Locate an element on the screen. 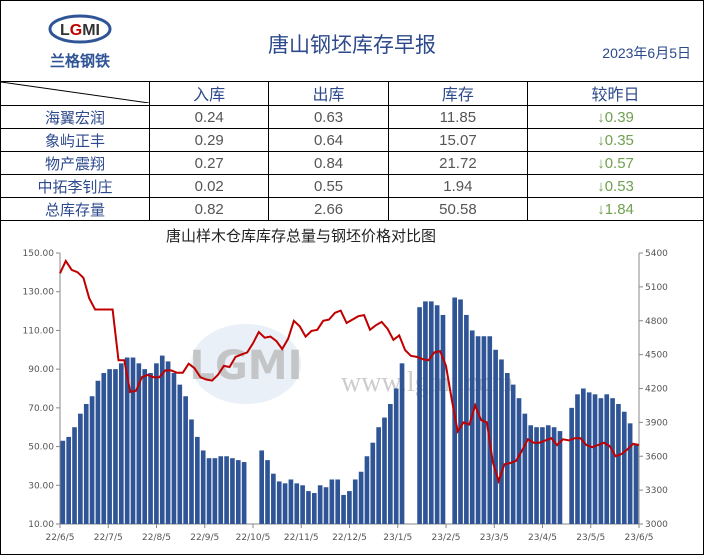  table-row: 象屿正丰 0.29 0.64 15.07 ↓0.35 is located at coordinates (352, 140).